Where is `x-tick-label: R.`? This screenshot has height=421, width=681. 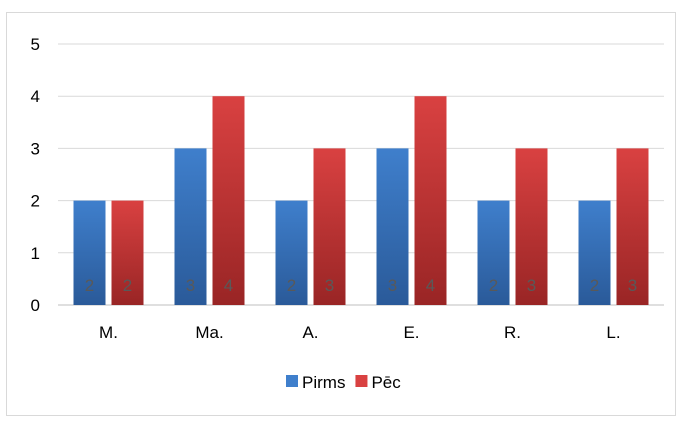 x-tick-label: R. is located at coordinates (512, 332).